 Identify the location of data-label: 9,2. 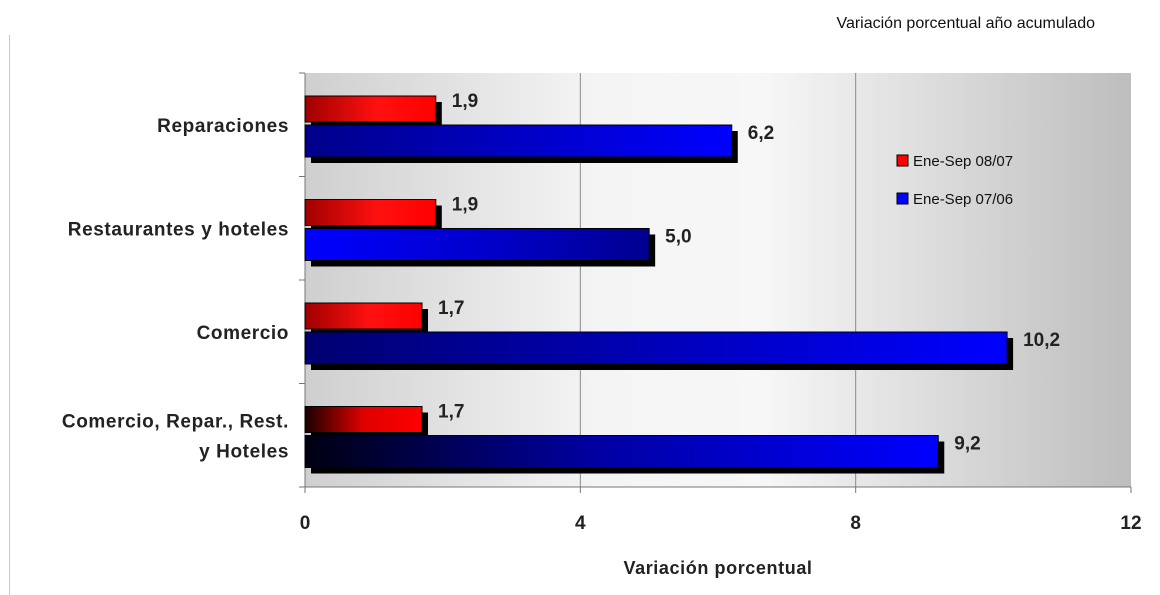
(967, 444).